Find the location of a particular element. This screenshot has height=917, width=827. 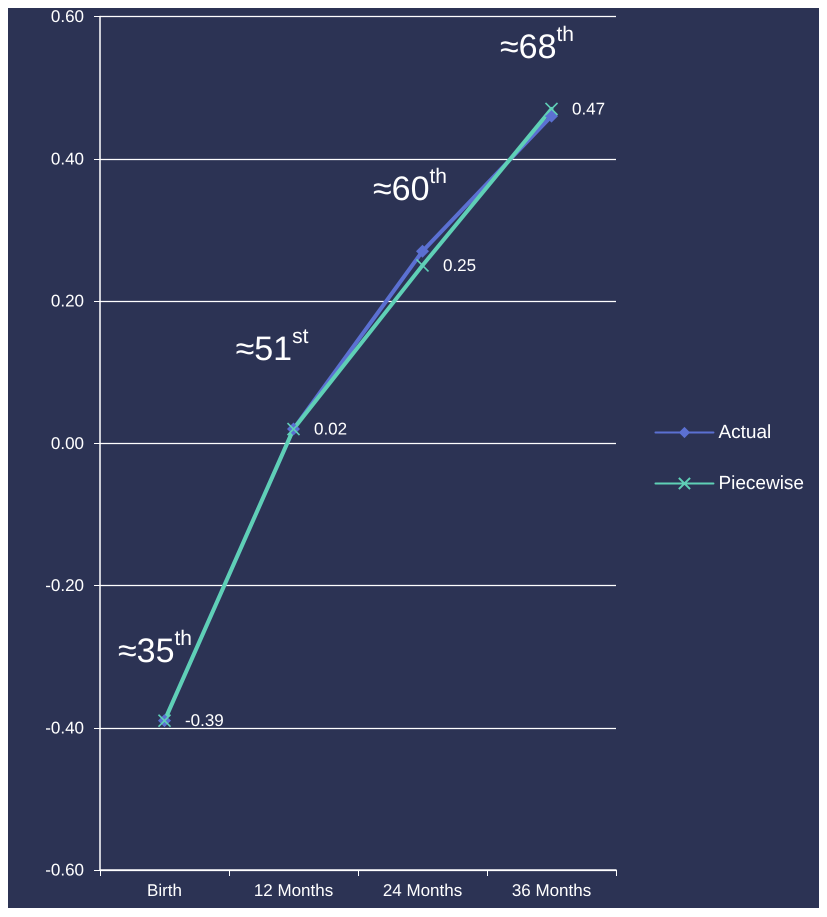

legend-label: Piecewise is located at coordinates (761, 483).